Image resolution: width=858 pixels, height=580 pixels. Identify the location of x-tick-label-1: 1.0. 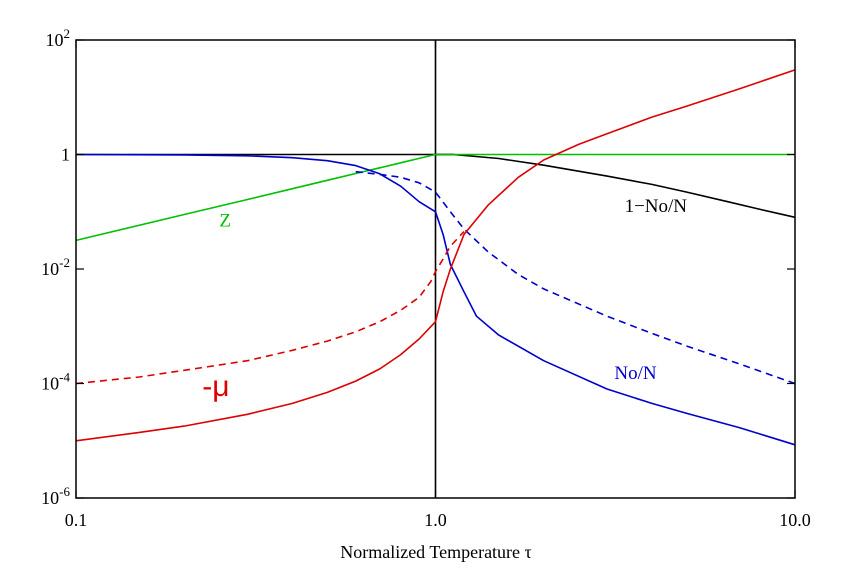
(435, 520).